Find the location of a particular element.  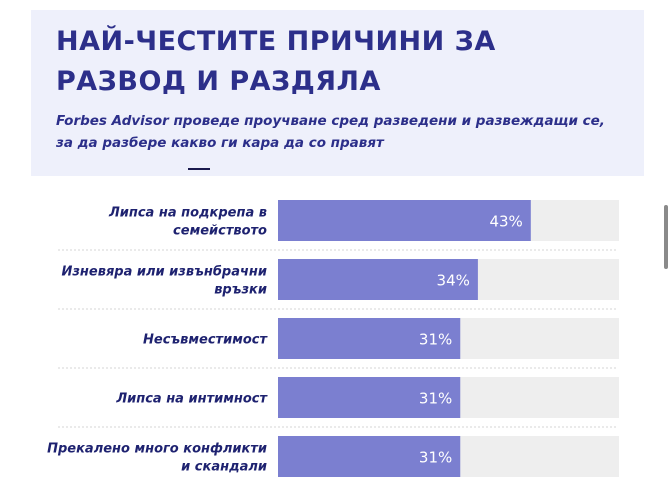

category-label: Изневяра или извънбрачни is located at coordinates (165, 272).